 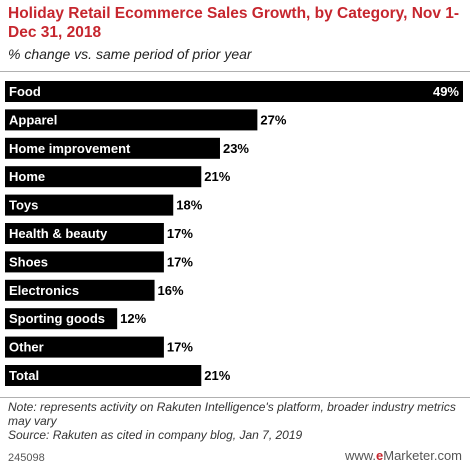 I want to click on top-divider, so click(x=235, y=71).